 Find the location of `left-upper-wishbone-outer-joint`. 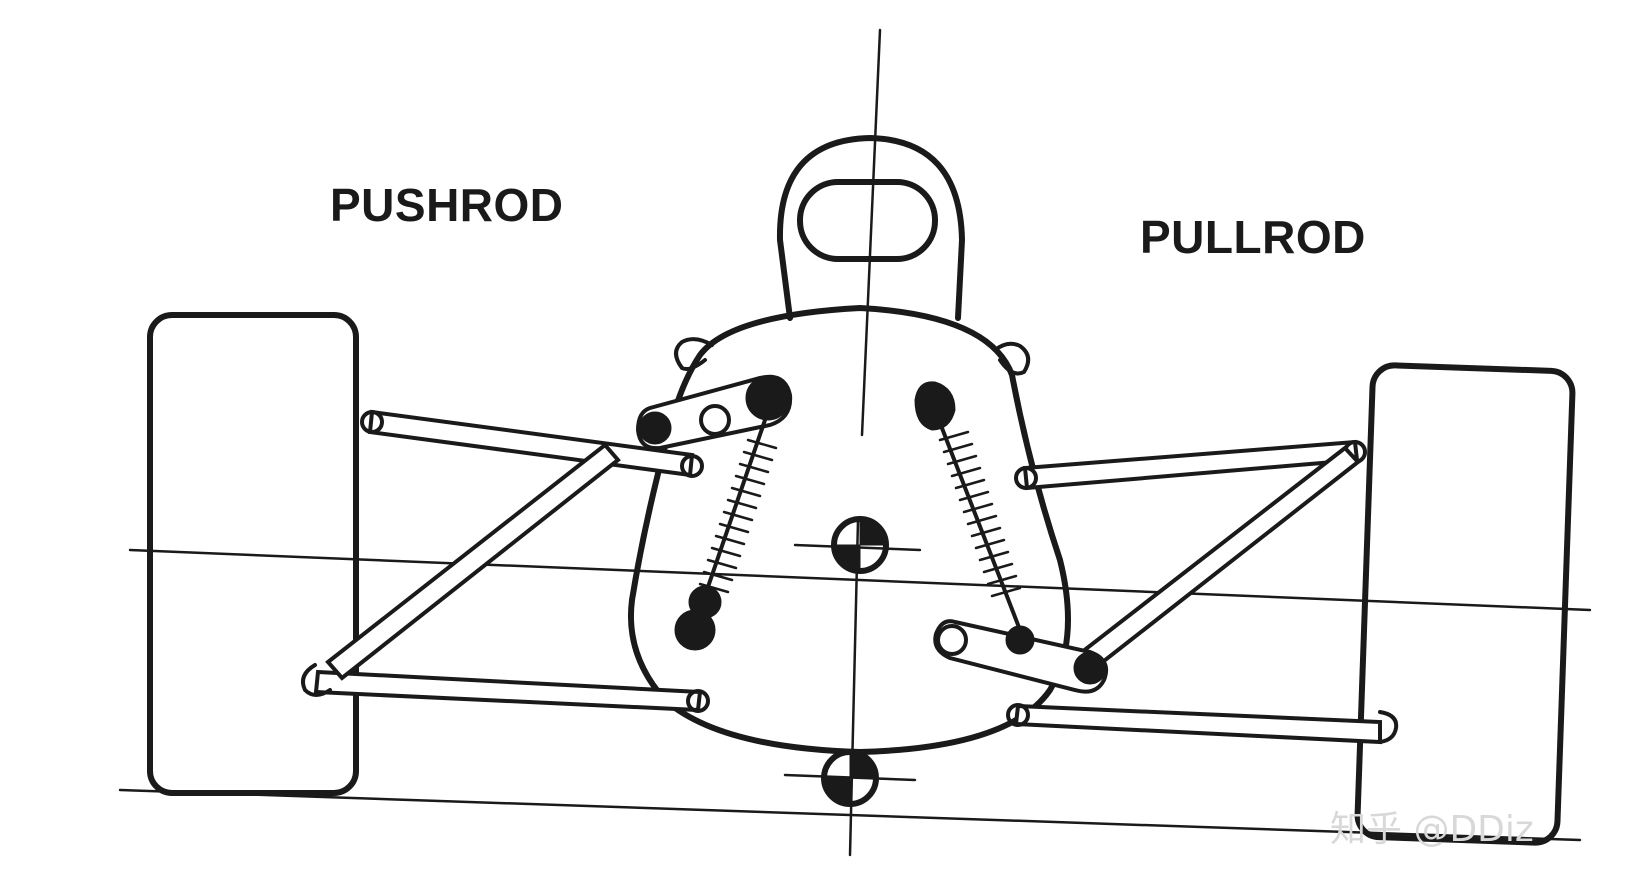

left-upper-wishbone-outer-joint is located at coordinates (372, 422).